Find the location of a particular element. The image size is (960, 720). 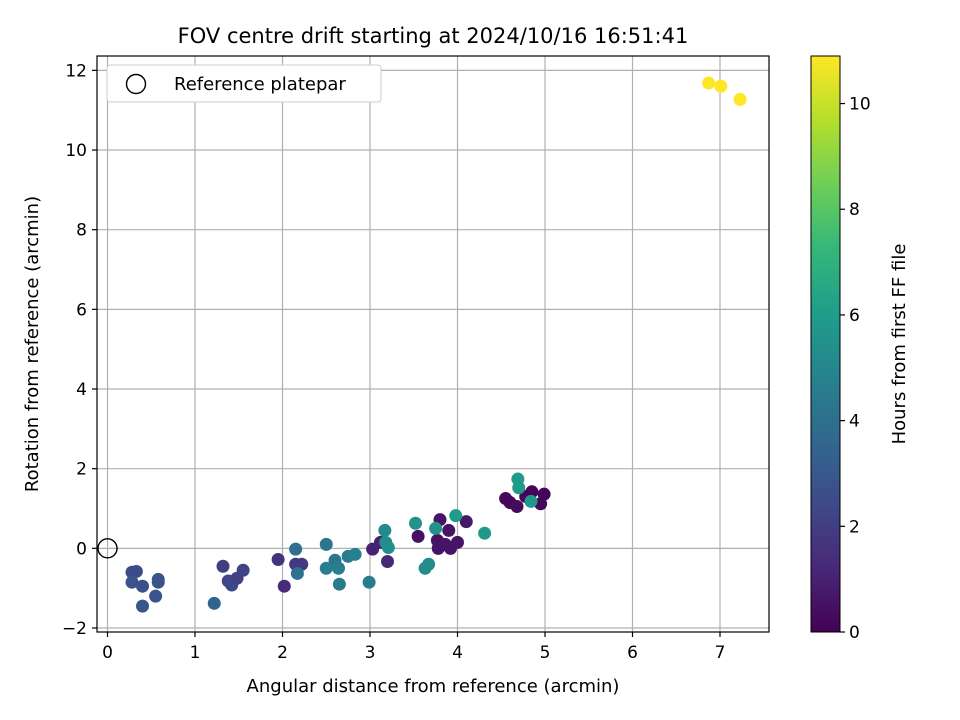

y-tick-label: 2 is located at coordinates (81, 470).